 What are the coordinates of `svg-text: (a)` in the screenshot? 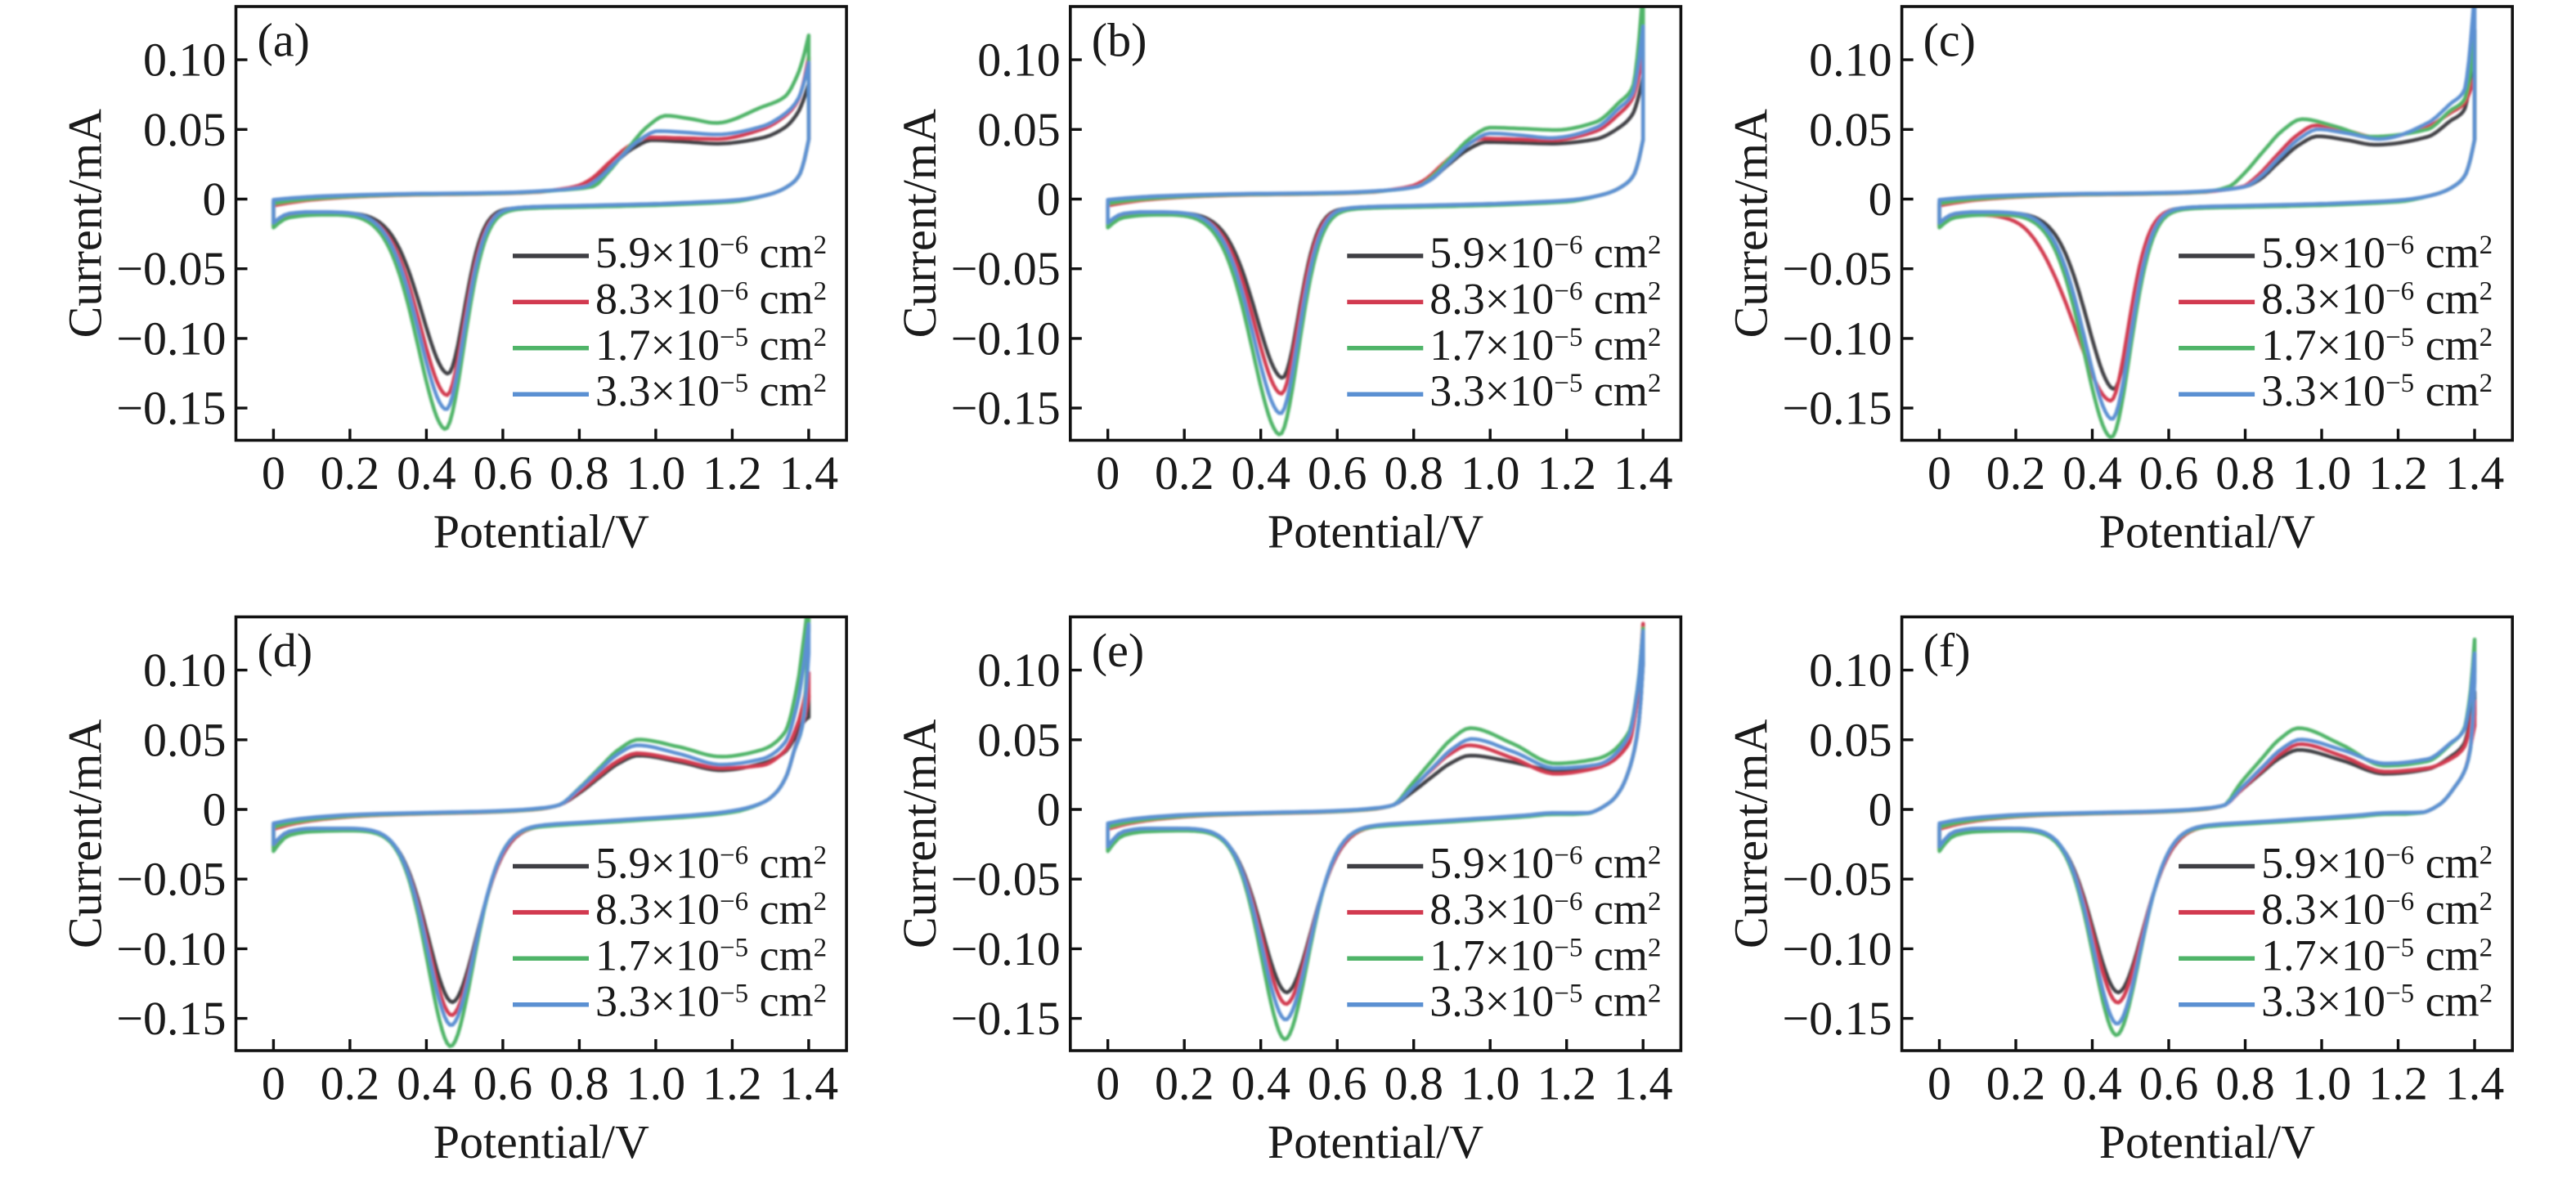 It's located at (284, 40).